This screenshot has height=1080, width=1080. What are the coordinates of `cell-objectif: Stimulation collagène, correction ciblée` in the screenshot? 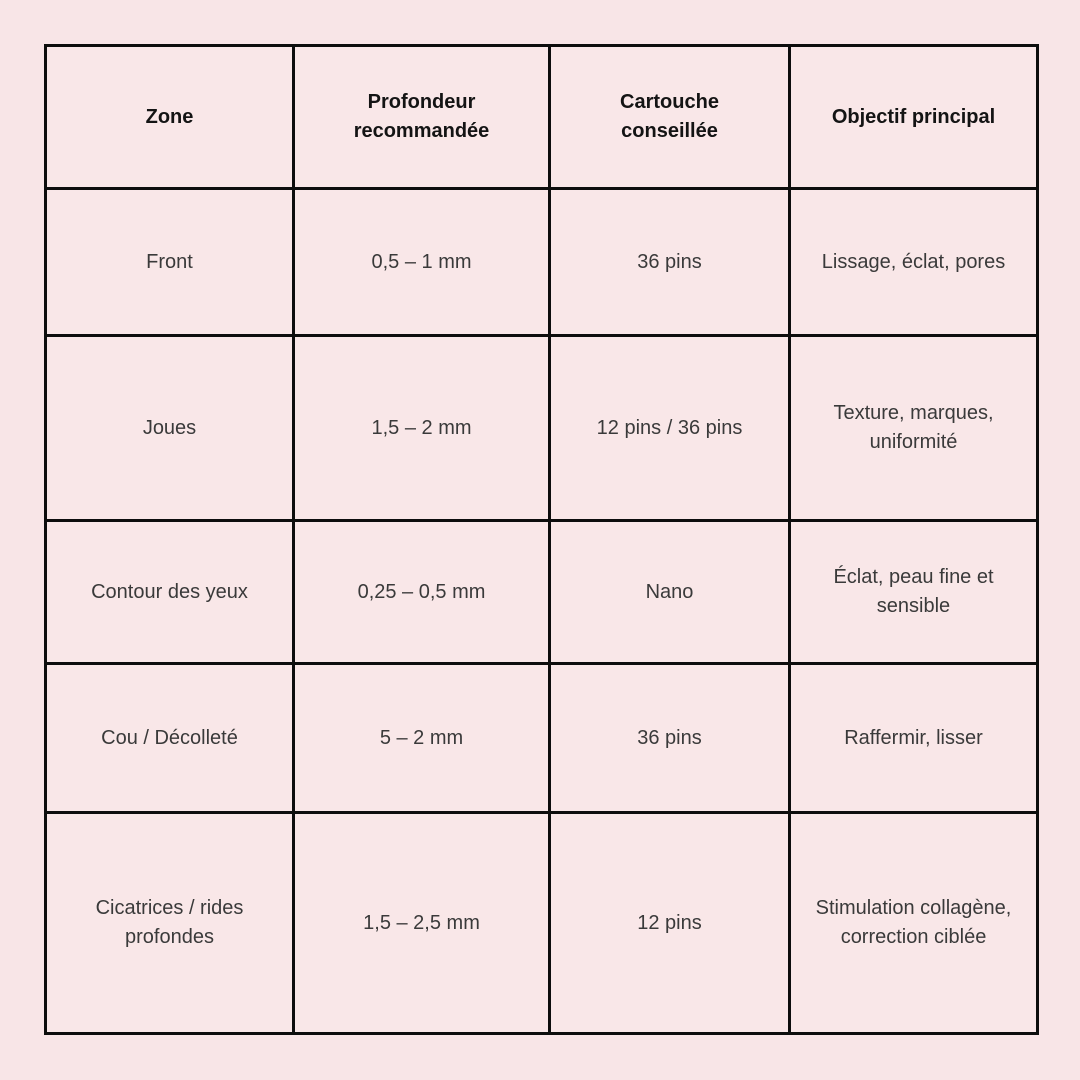 It's located at (913, 923).